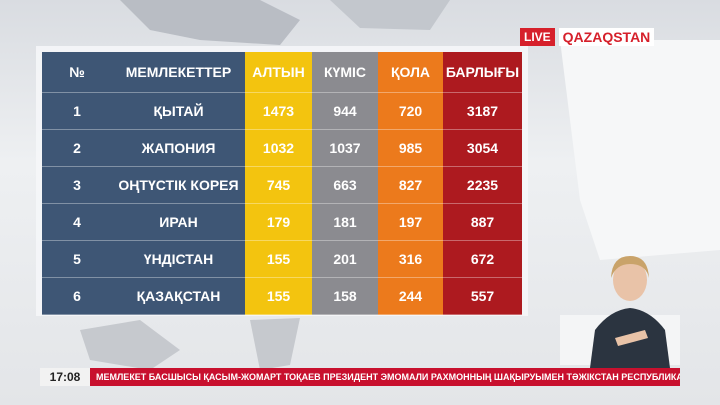 This screenshot has height=405, width=720. I want to click on table-row: 1 ҚЫТАЙ 1473 944 720 3187, so click(282, 111).